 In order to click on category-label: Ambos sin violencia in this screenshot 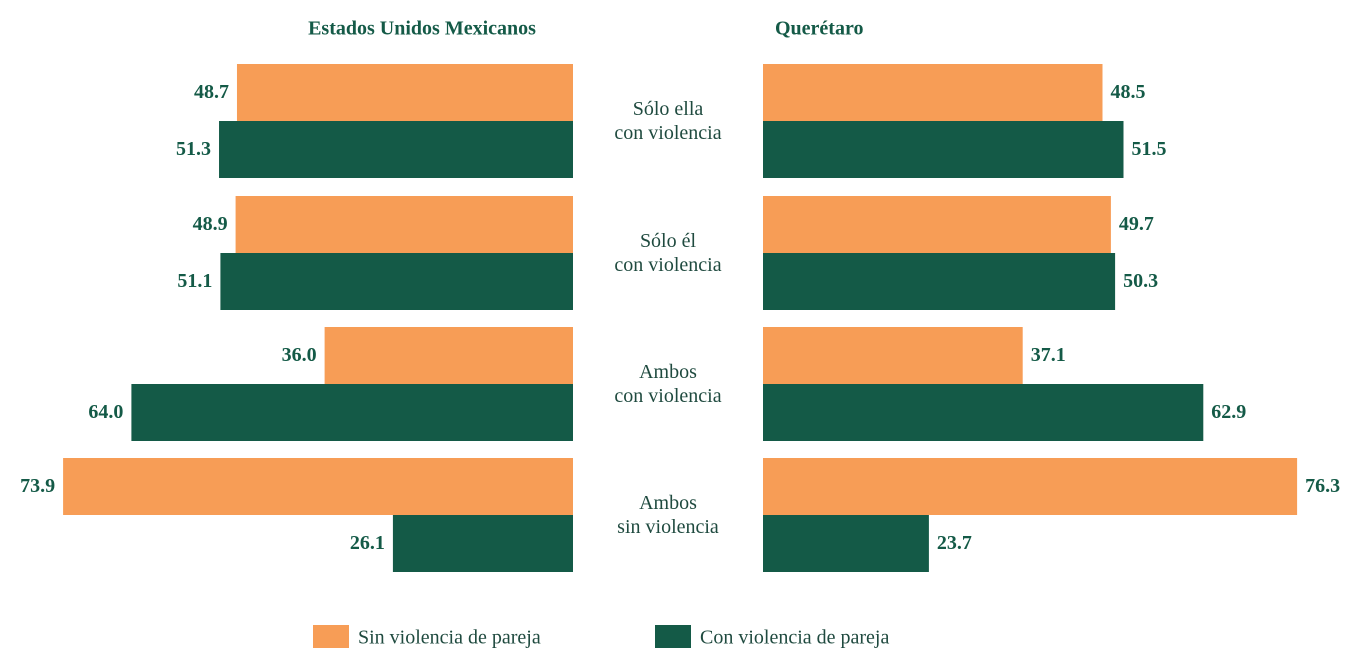, I will do `click(668, 515)`.